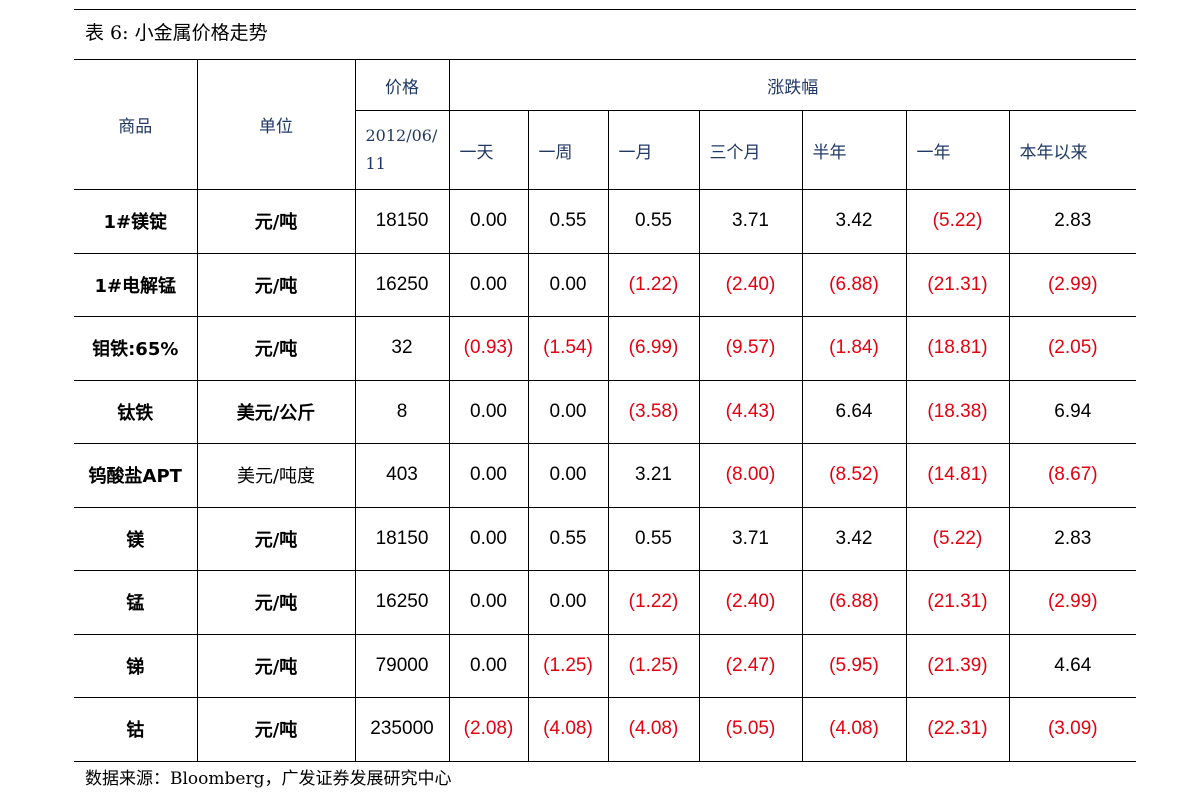 The height and width of the screenshot is (806, 1191). Describe the element at coordinates (653, 411) in the screenshot. I see `change-cell: (3.58)` at that location.